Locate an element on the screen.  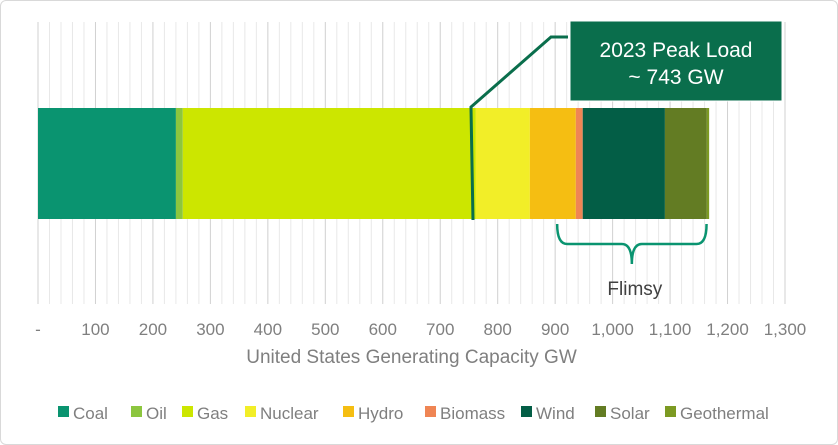
legend-label: Nuclear is located at coordinates (289, 413).